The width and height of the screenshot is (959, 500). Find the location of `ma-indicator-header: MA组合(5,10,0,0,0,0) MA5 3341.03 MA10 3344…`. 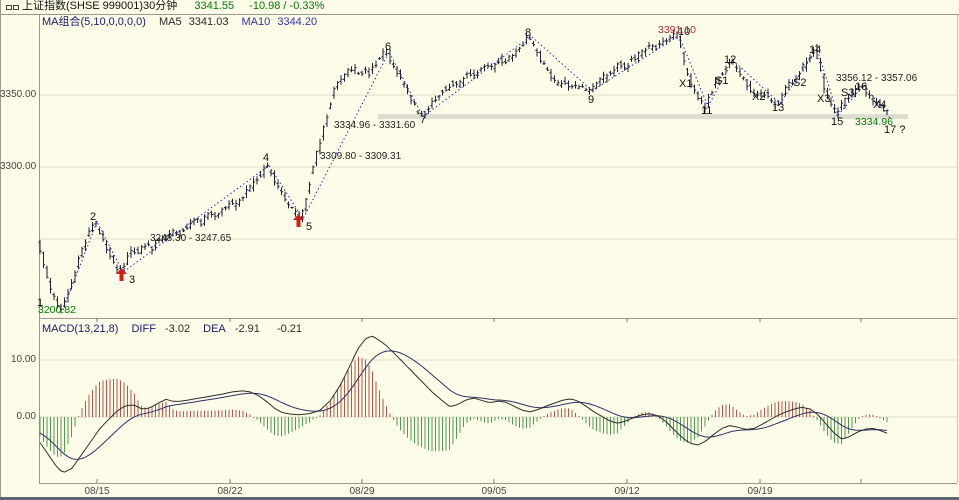

ma-indicator-header: MA组合(5,10,0,0,0,0) MA5 3341.03 MA10 3344… is located at coordinates (184, 22).